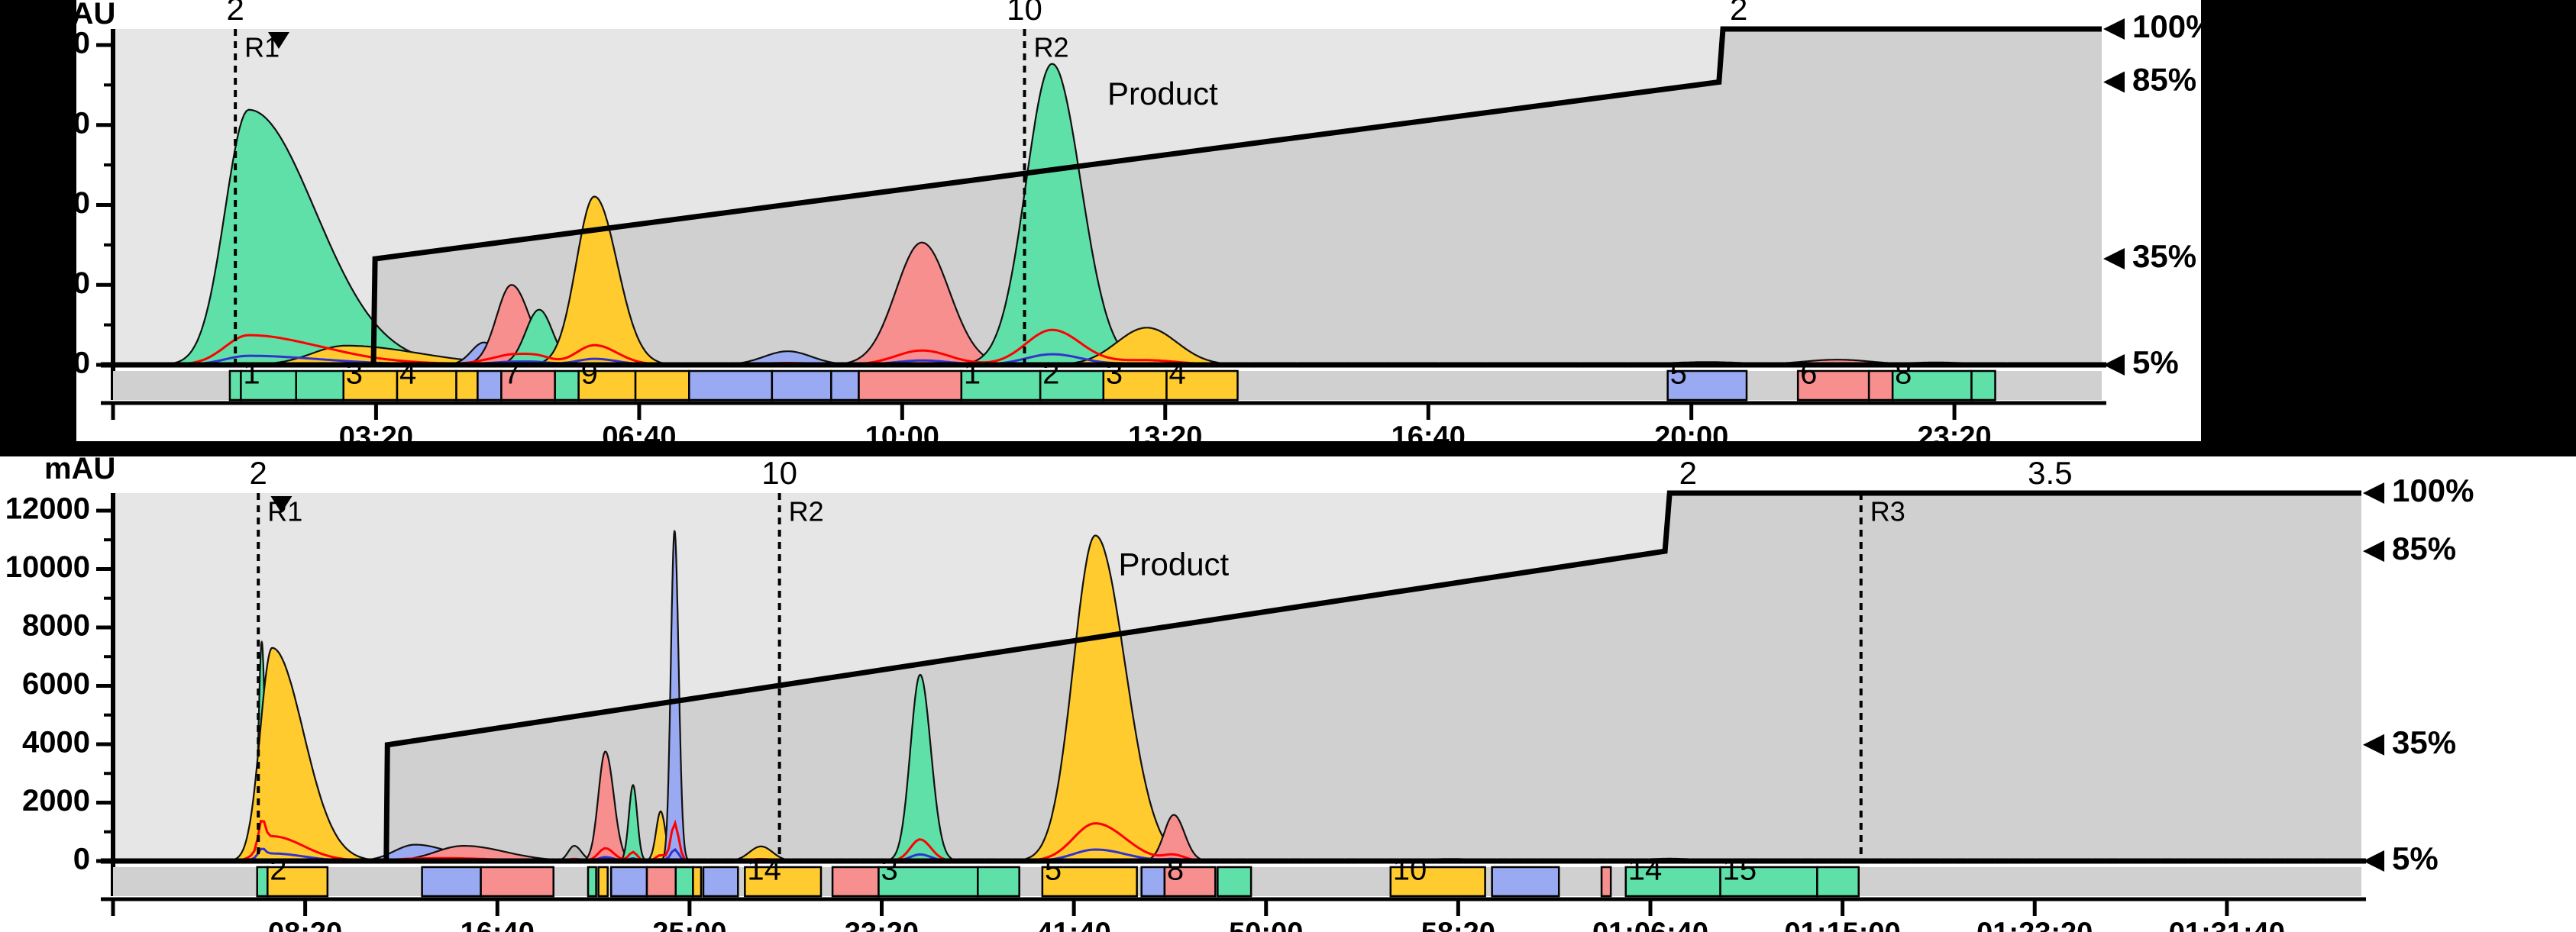  Describe the element at coordinates (2424, 548) in the screenshot. I see `percent-label: 85%` at that location.